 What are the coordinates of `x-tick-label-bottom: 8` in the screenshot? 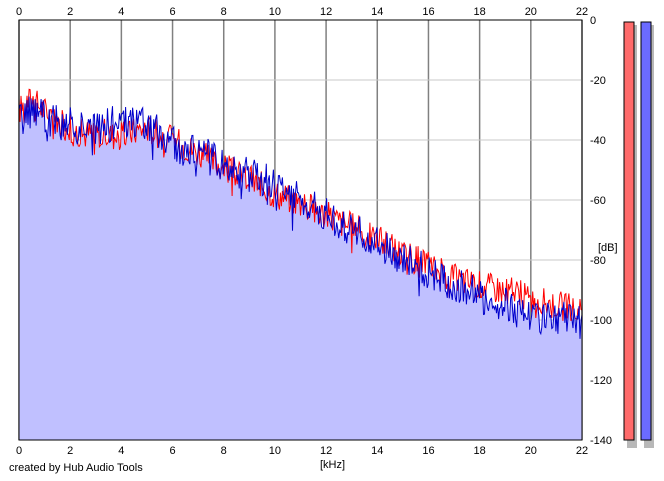 It's located at (224, 451).